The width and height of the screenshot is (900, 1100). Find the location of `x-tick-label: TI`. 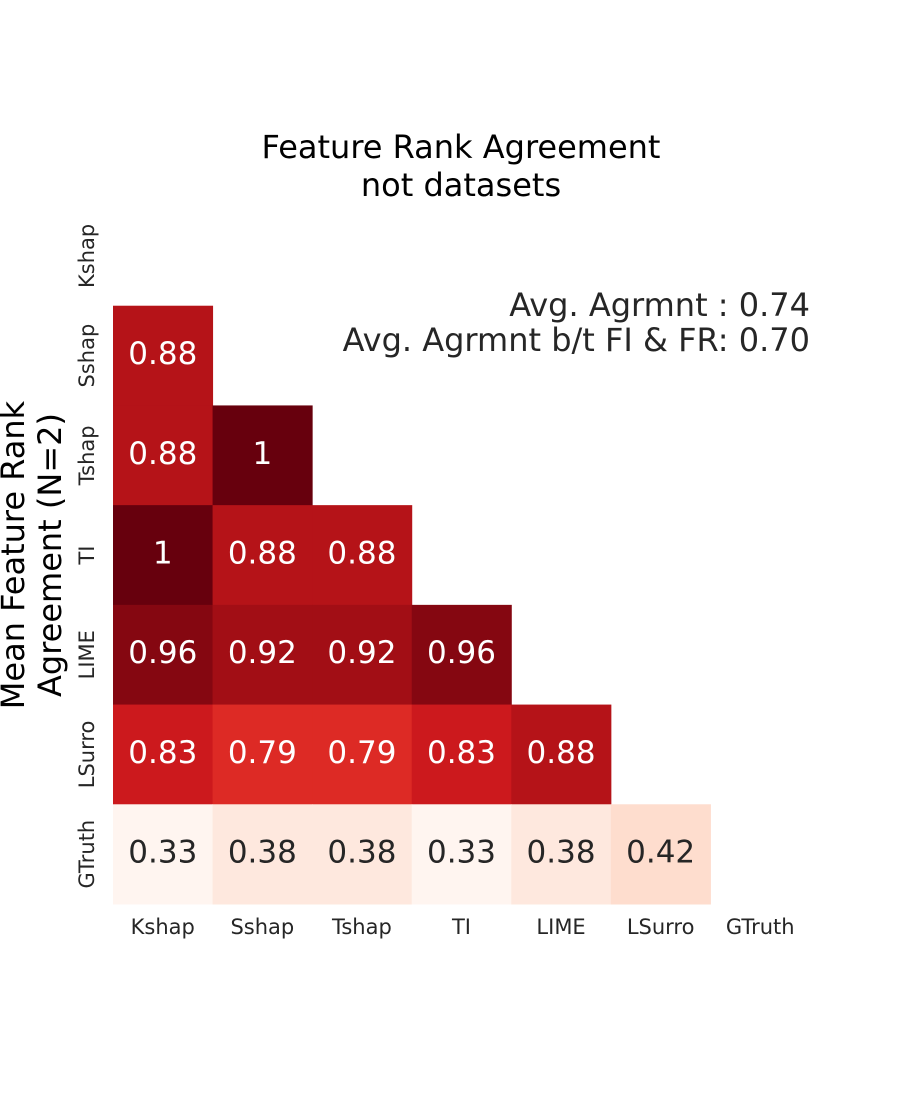

x-tick-label: TI is located at coordinates (461, 927).